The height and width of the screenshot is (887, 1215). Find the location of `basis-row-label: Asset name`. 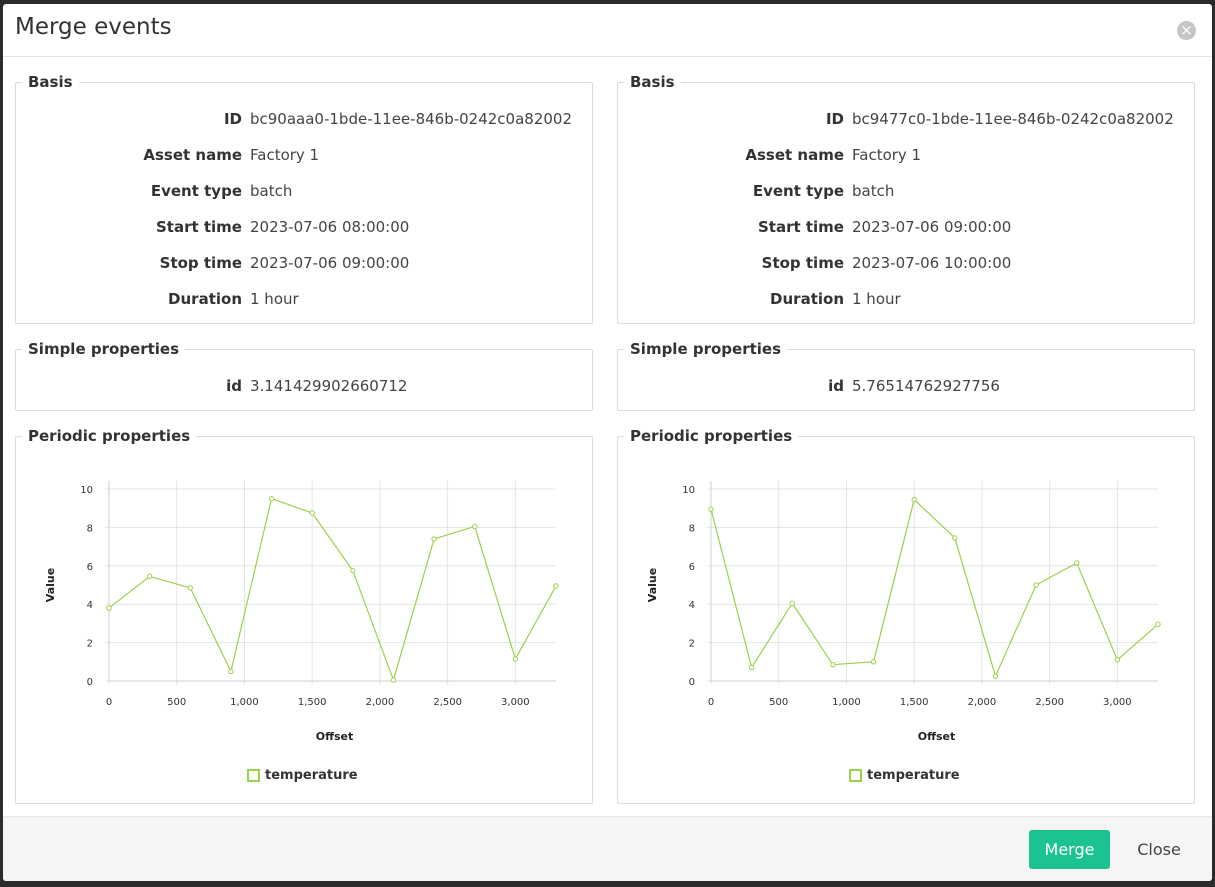

basis-row-label: Asset name is located at coordinates (794, 155).